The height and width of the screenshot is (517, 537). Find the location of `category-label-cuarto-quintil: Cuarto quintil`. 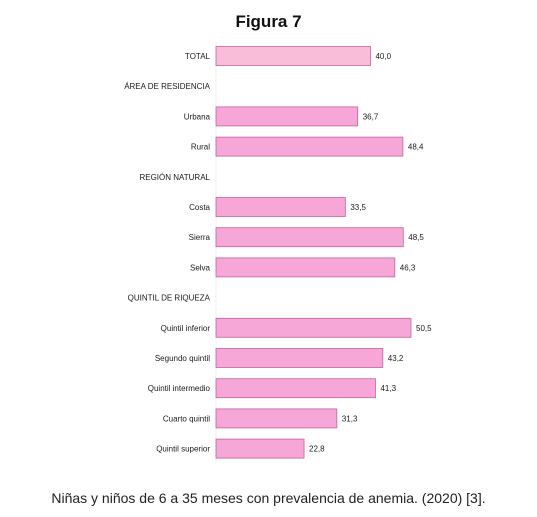

category-label-cuarto-quintil: Cuarto quintil is located at coordinates (186, 418).